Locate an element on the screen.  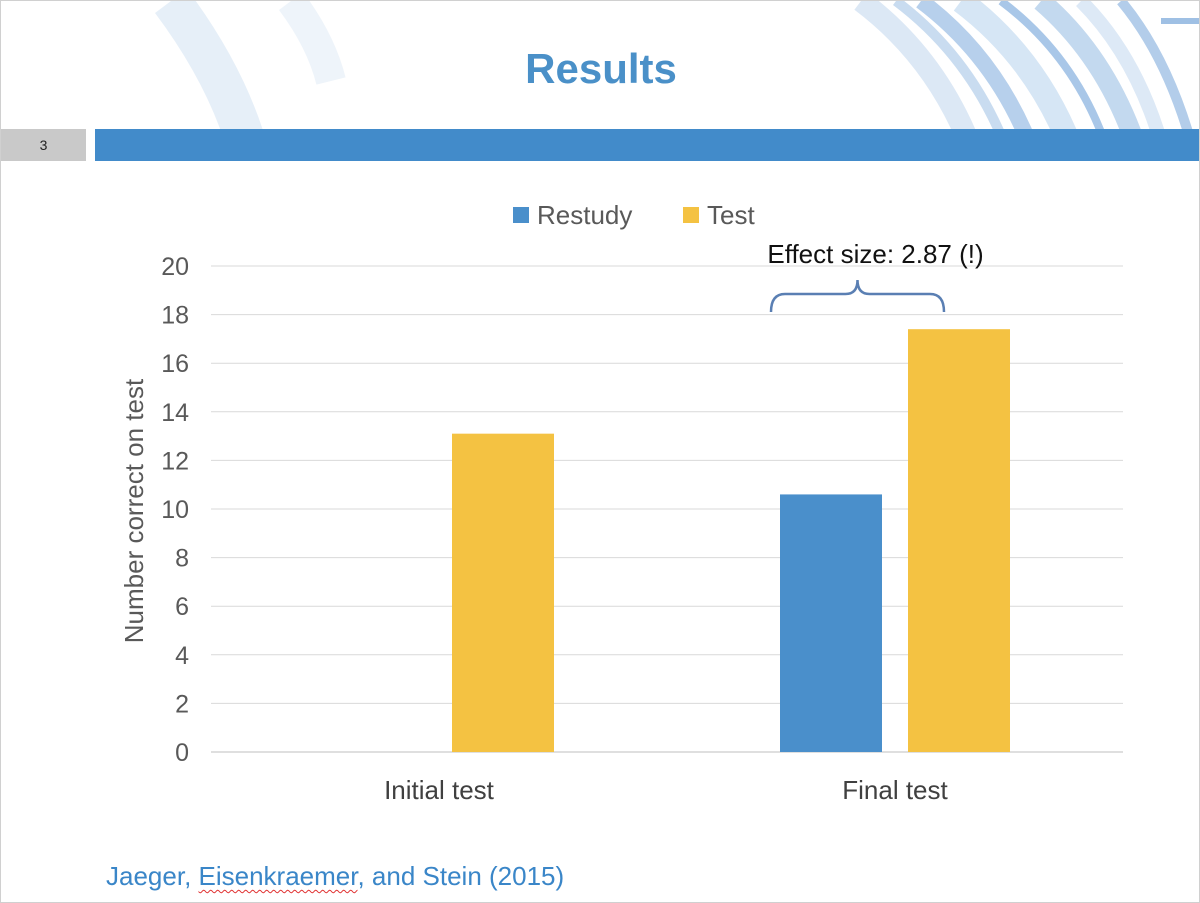
citation-authors-1: Jaeger, is located at coordinates (152, 876).